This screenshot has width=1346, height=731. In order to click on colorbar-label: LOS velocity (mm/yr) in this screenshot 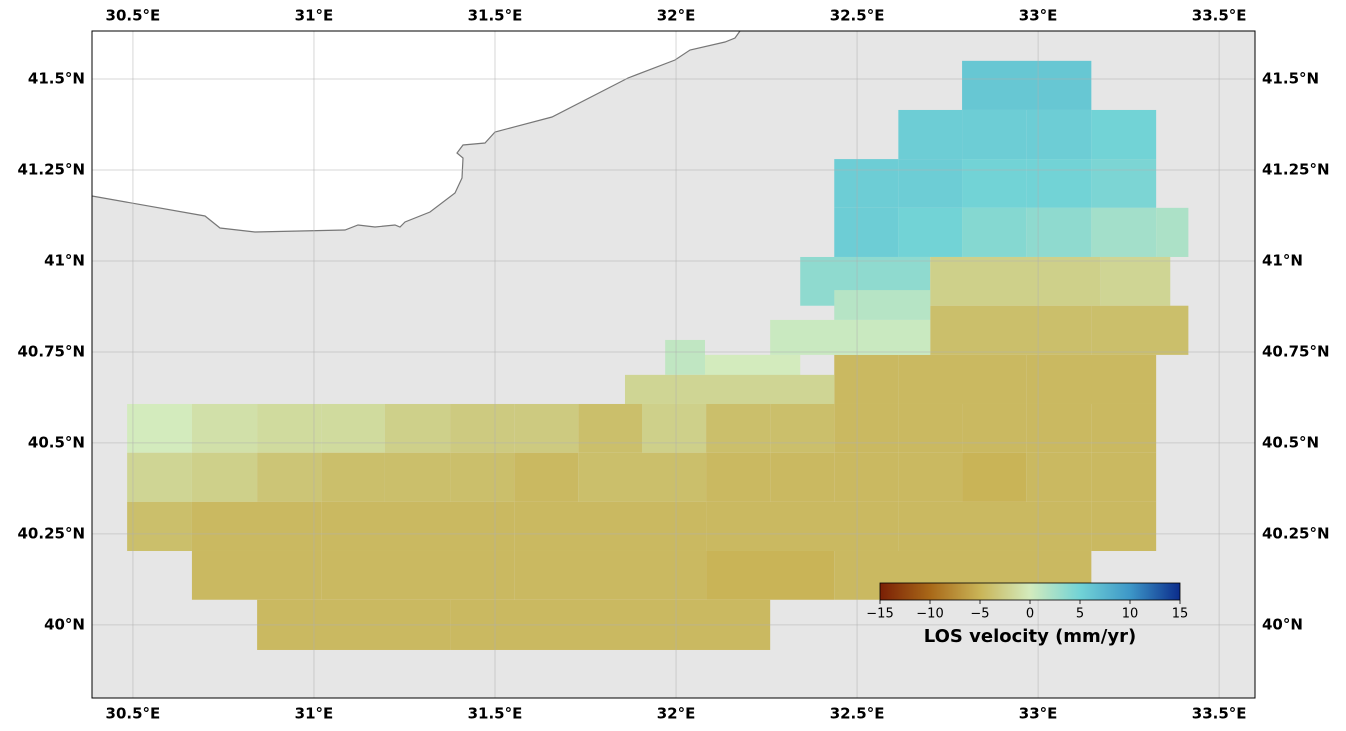, I will do `click(1030, 636)`.